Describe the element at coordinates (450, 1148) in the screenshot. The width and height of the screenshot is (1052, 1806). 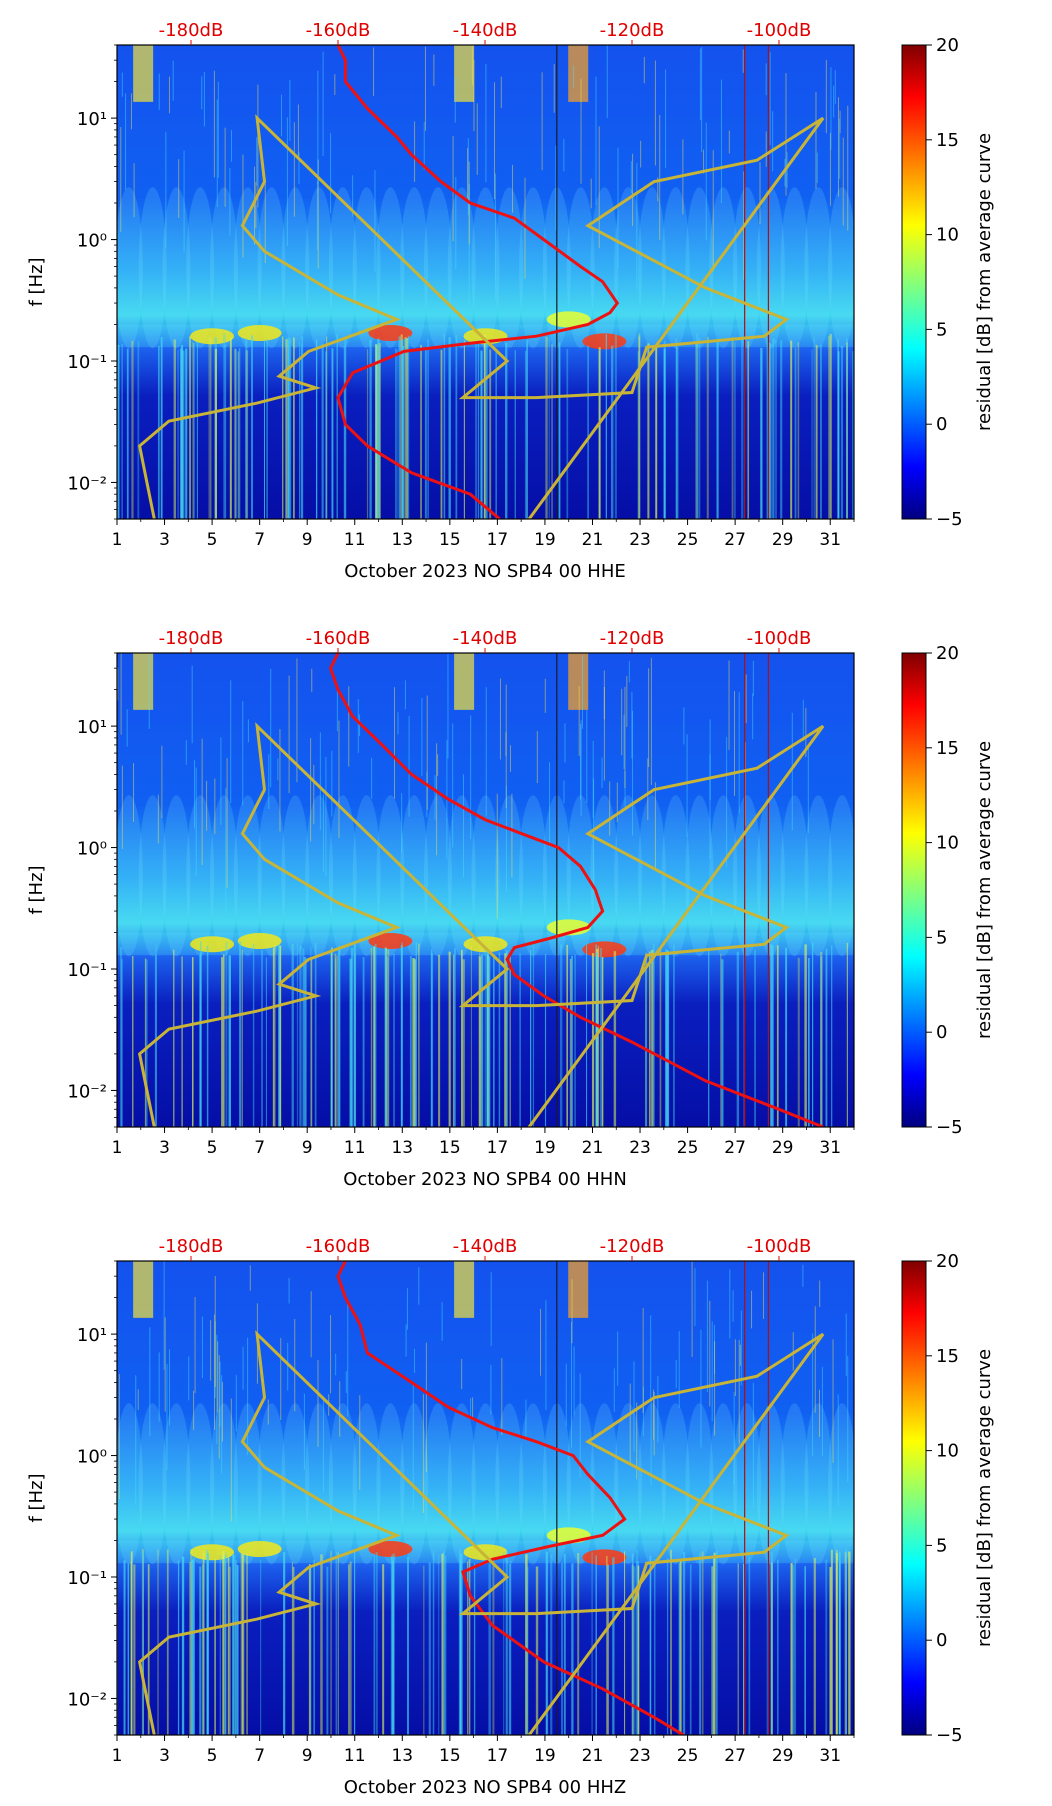
I see `x-tick-label: 15` at that location.